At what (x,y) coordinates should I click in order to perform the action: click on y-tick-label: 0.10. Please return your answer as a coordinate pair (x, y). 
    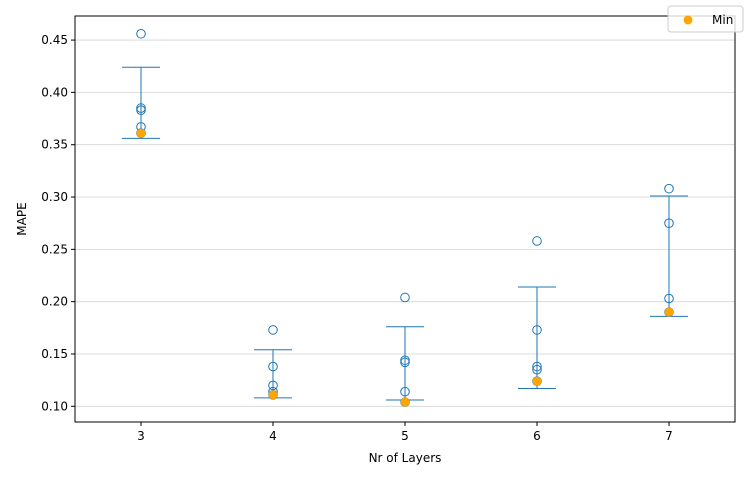
    Looking at the image, I should click on (54, 406).